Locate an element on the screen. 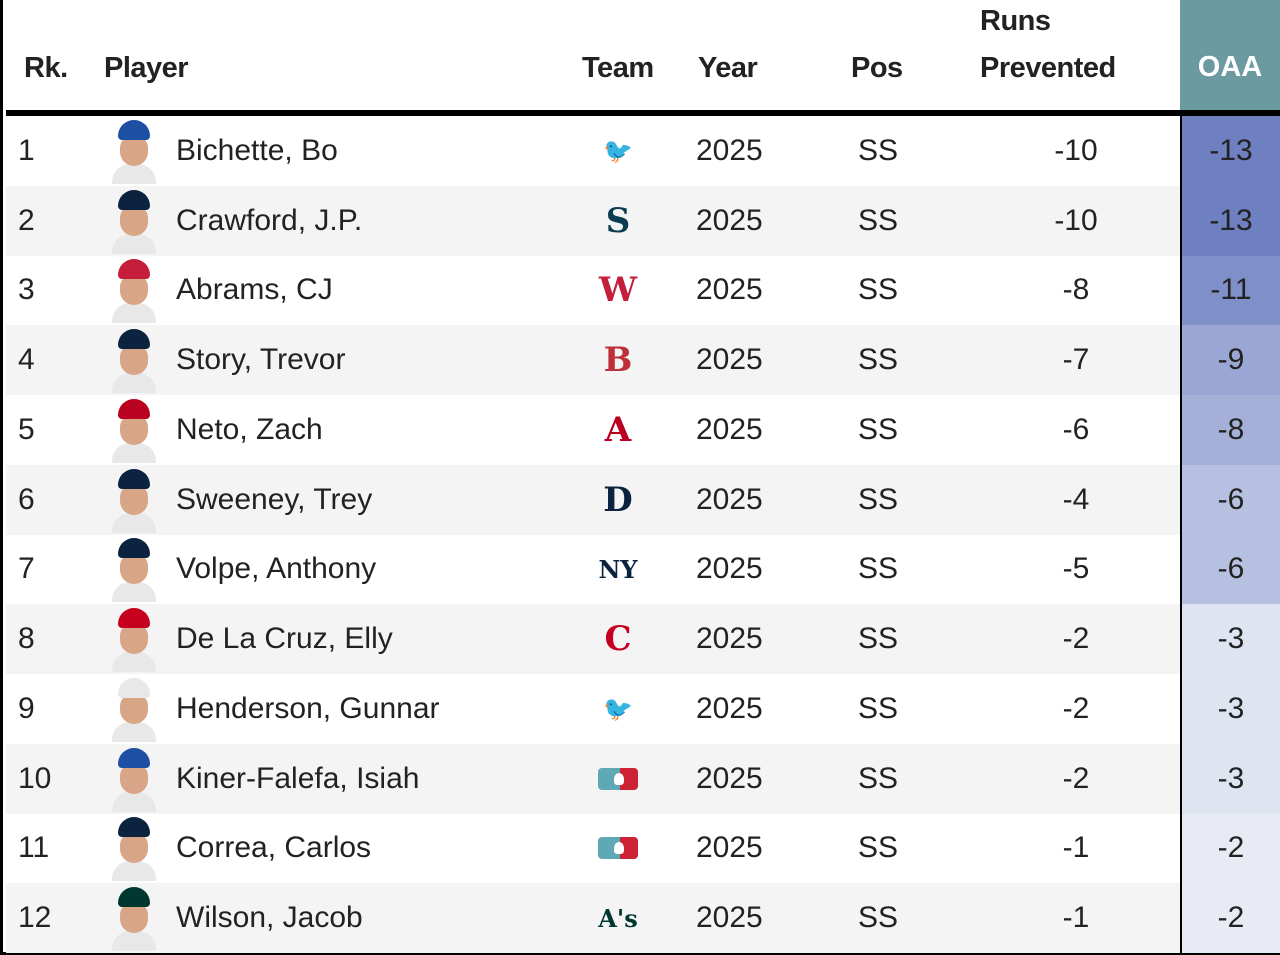 The width and height of the screenshot is (1280, 955). orioles-logo-icon: 🐦 is located at coordinates (618, 709).